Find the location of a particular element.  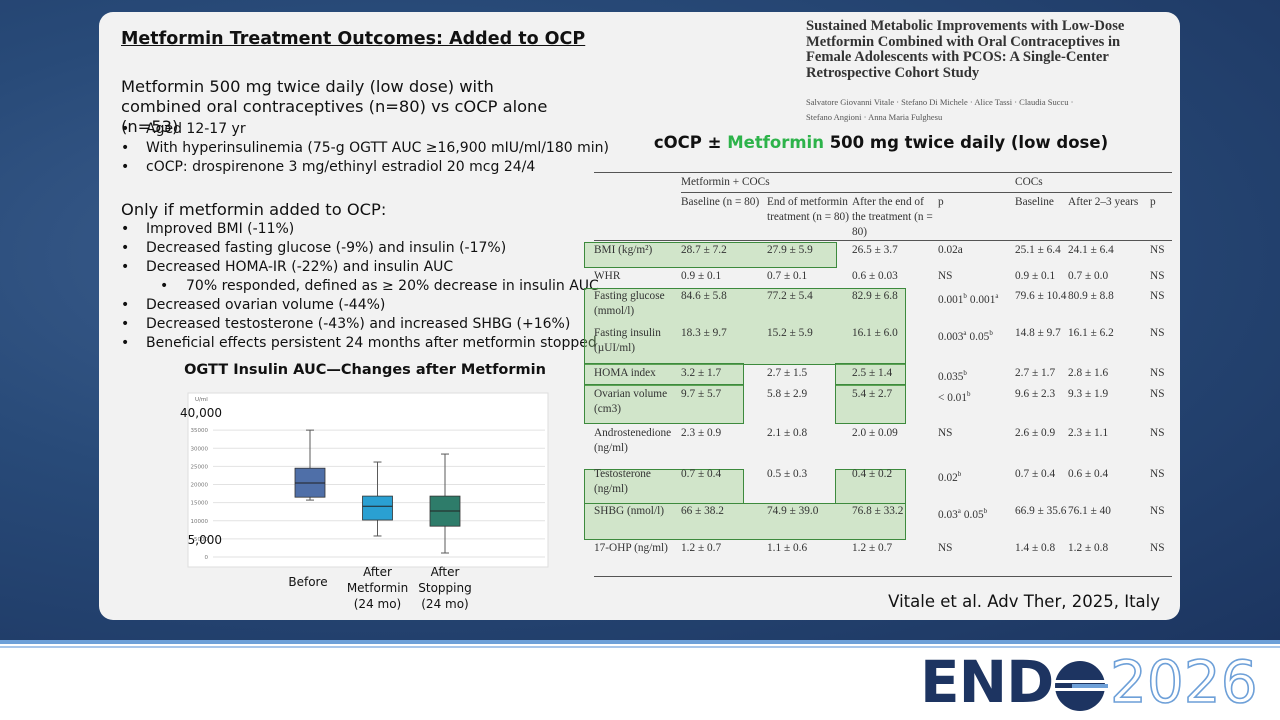

table-cell: 0.4 ± 0.2 is located at coordinates (872, 473).